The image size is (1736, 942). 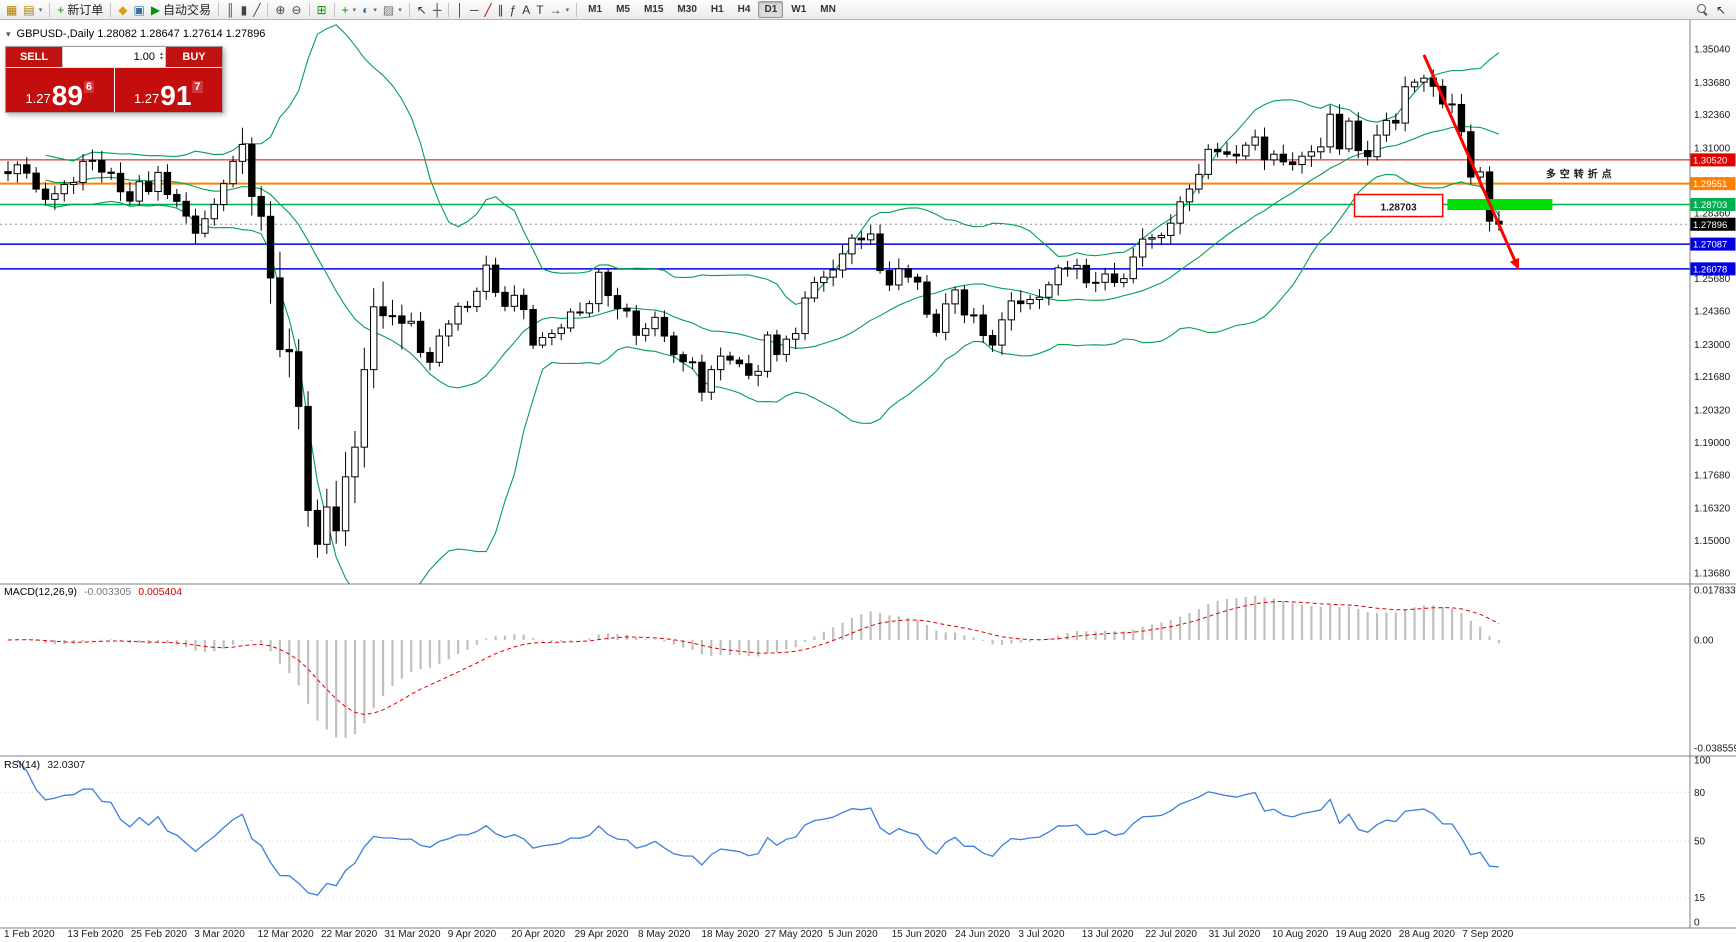 What do you see at coordinates (771, 9) in the screenshot?
I see `timeframe-d1-button: D1` at bounding box center [771, 9].